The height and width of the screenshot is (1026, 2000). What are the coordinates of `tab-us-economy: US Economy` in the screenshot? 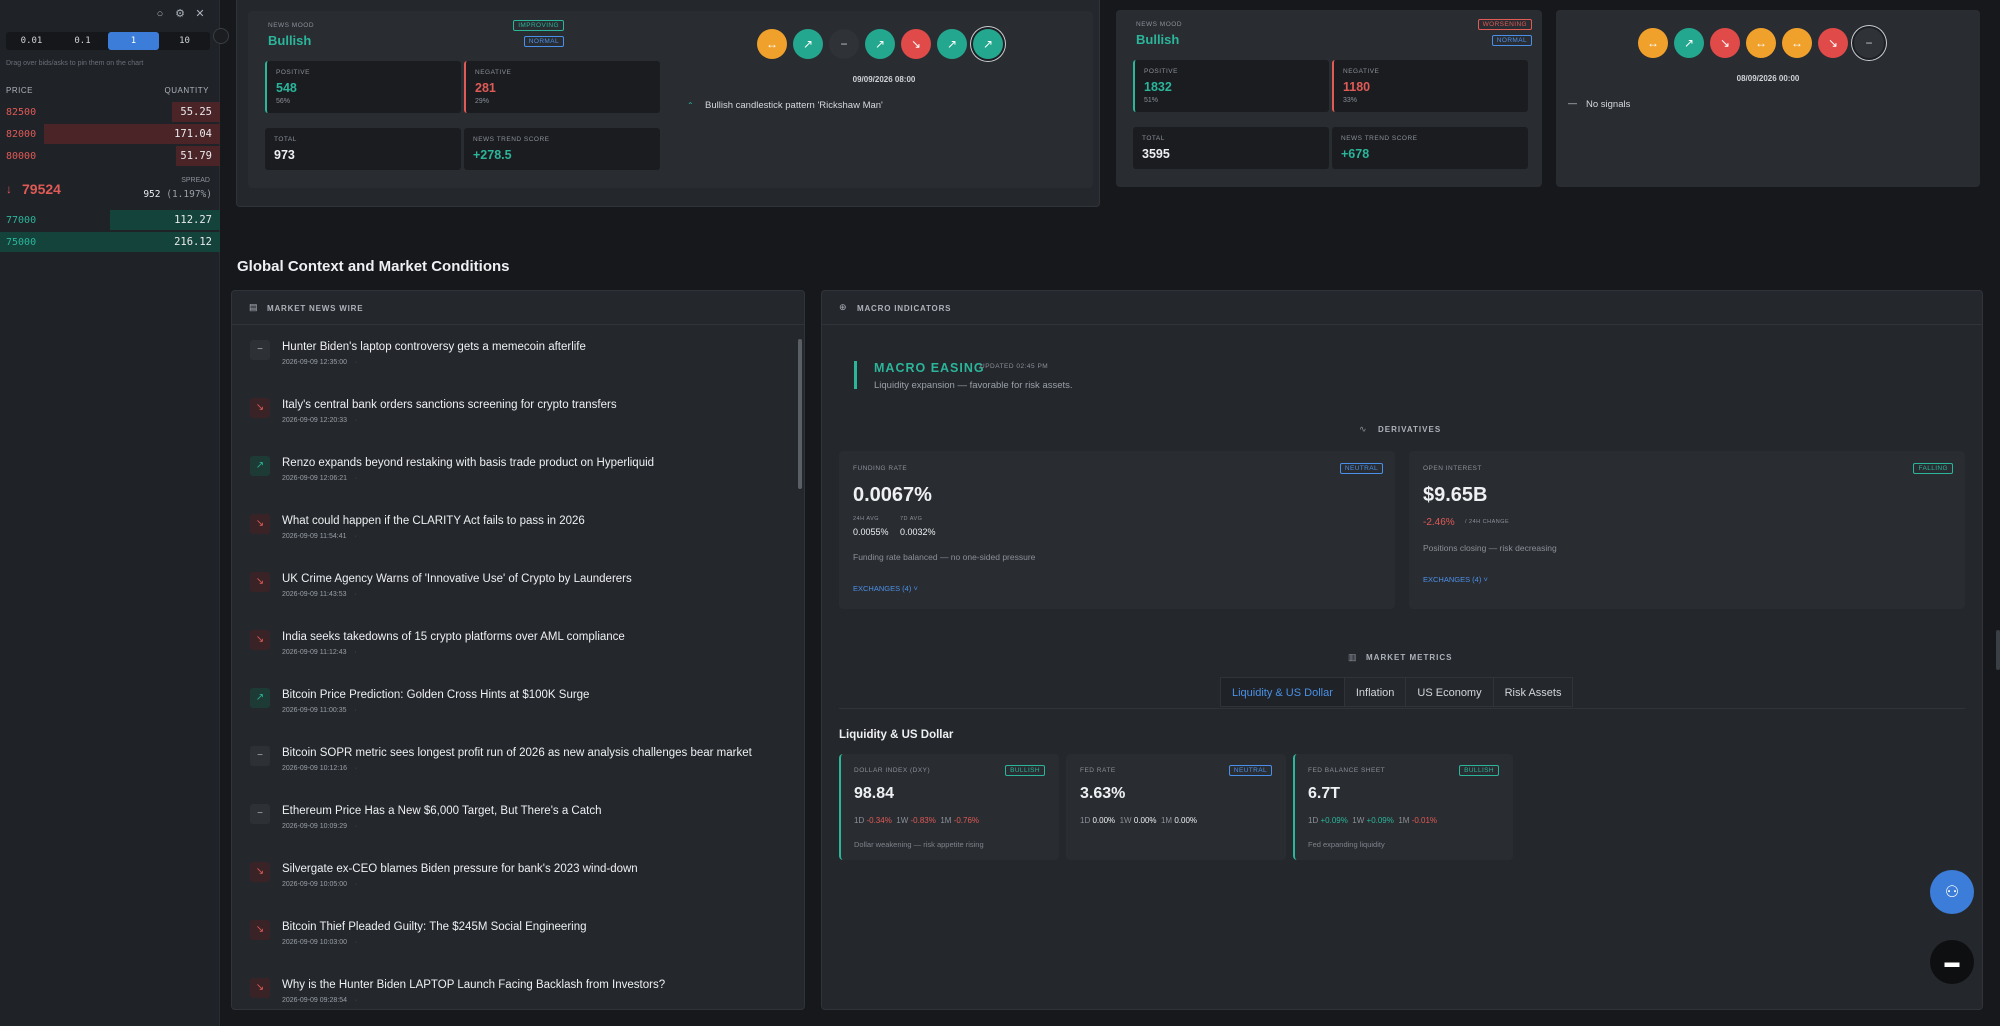 It's located at (1449, 692).